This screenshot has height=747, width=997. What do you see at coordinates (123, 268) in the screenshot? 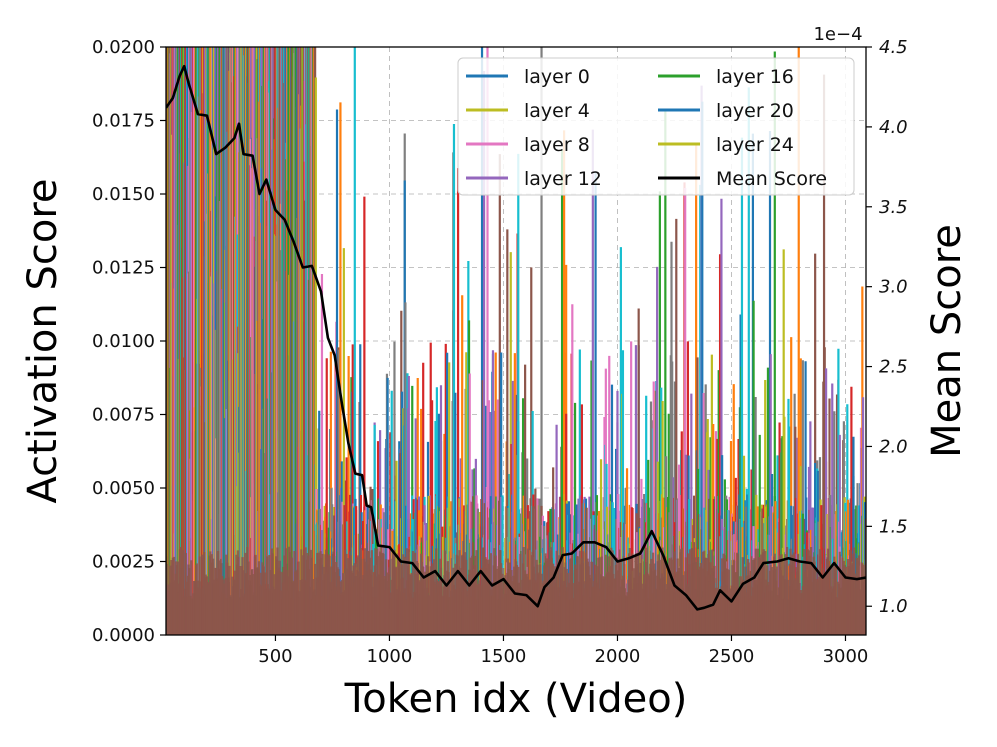
I see `y-left-tick-label: 0.0125` at bounding box center [123, 268].